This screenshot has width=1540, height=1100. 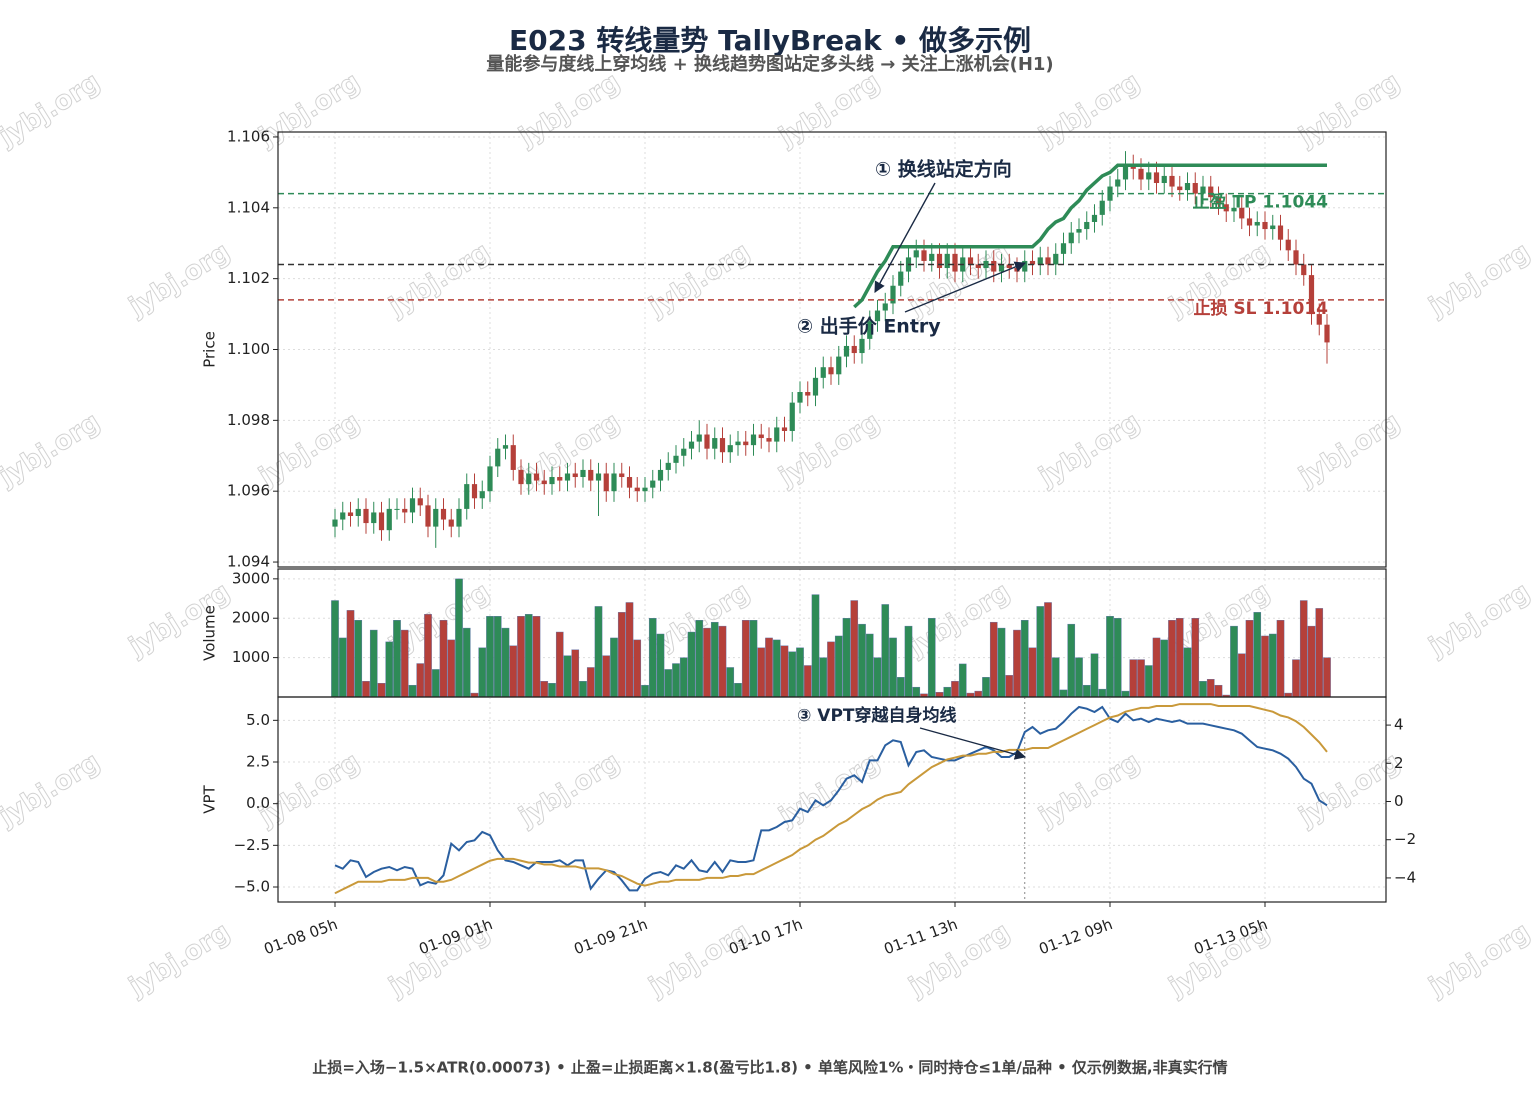 What do you see at coordinates (248, 562) in the screenshot?
I see `y-tick-label: 1.094` at bounding box center [248, 562].